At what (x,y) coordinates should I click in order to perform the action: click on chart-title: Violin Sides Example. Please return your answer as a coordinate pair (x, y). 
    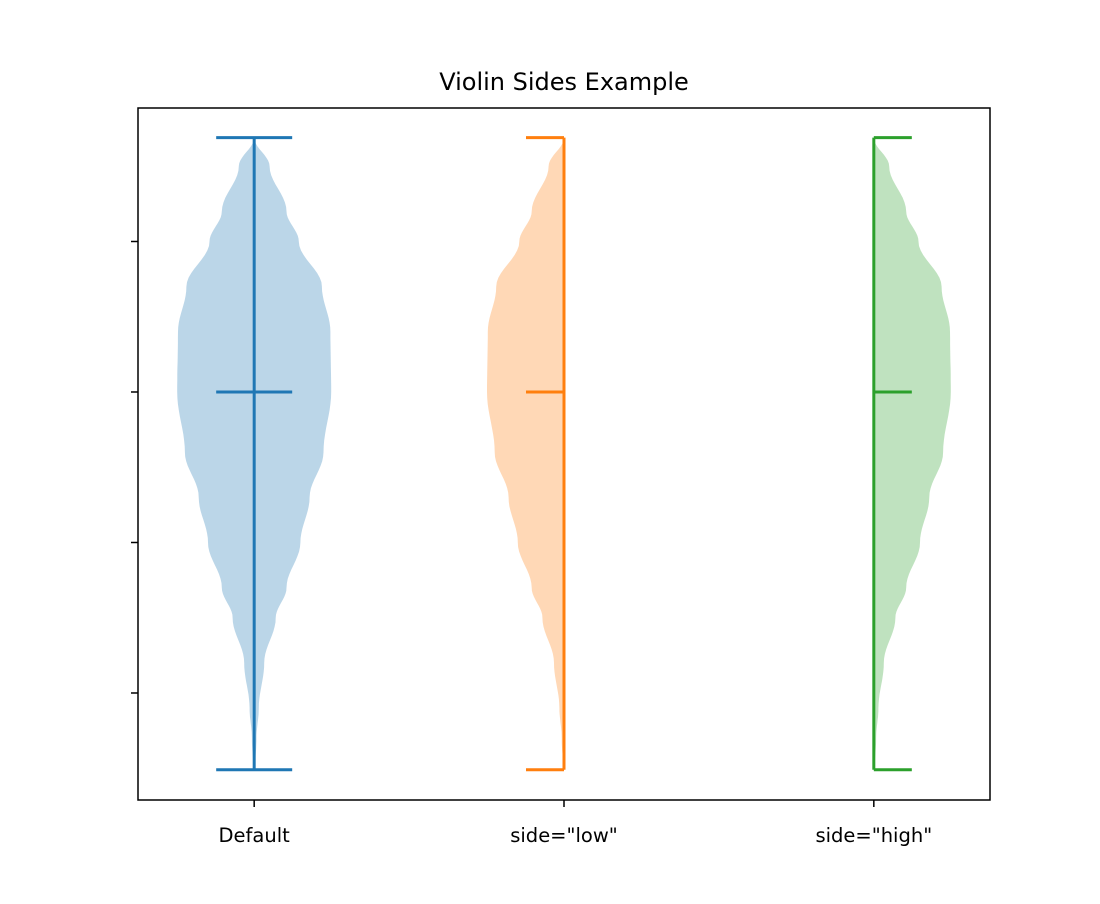
    Looking at the image, I should click on (564, 82).